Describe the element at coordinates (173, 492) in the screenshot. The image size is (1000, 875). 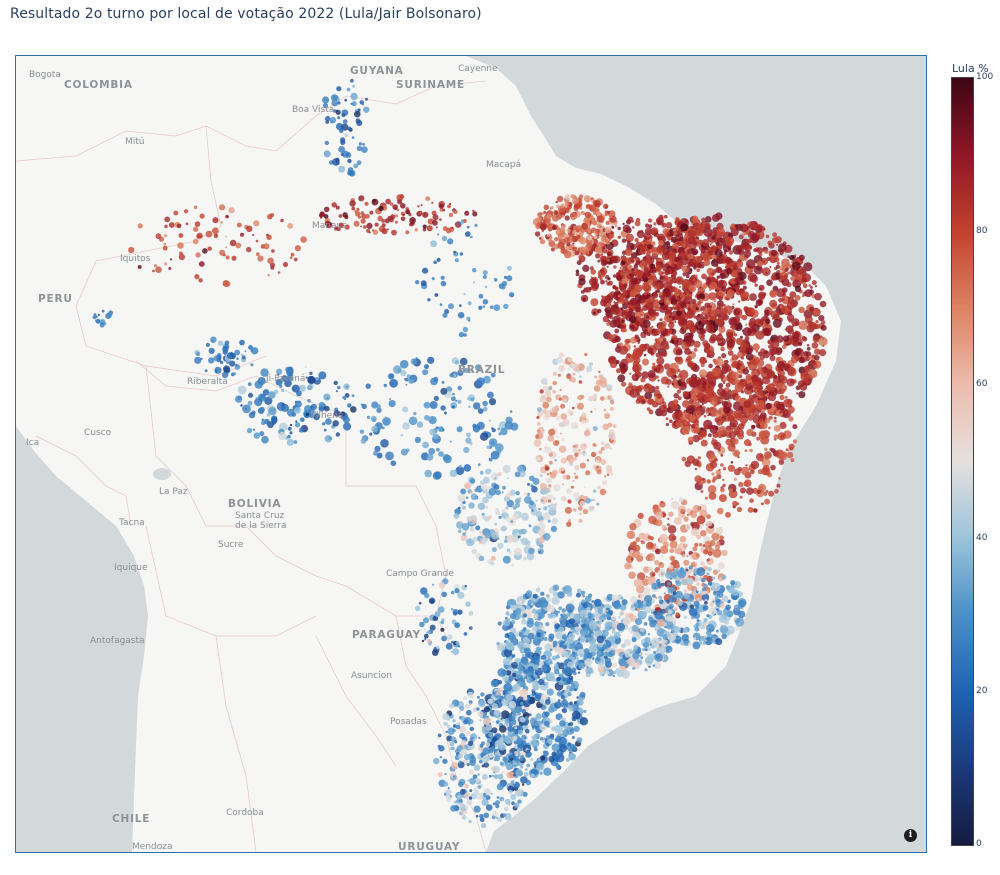
I see `label-la-paz: La Paz` at that location.